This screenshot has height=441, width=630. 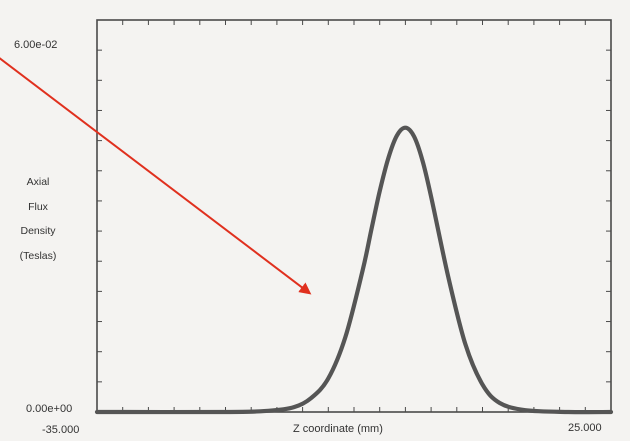 I want to click on x-axis-label: Z coordinate (mm), so click(x=338, y=429).